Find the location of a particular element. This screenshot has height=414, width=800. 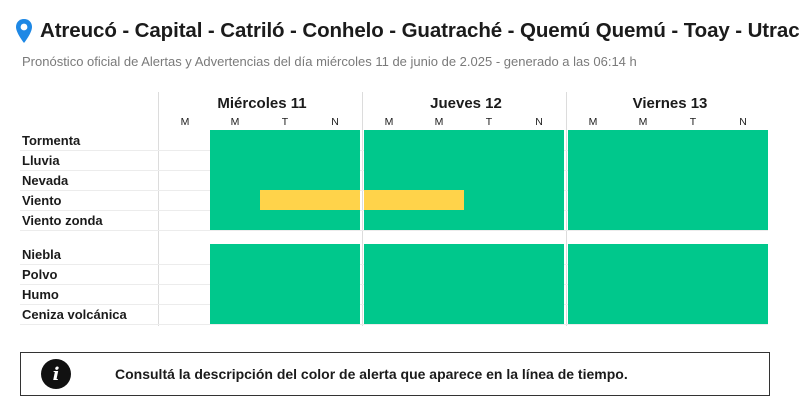

info-icon: i is located at coordinates (56, 374).